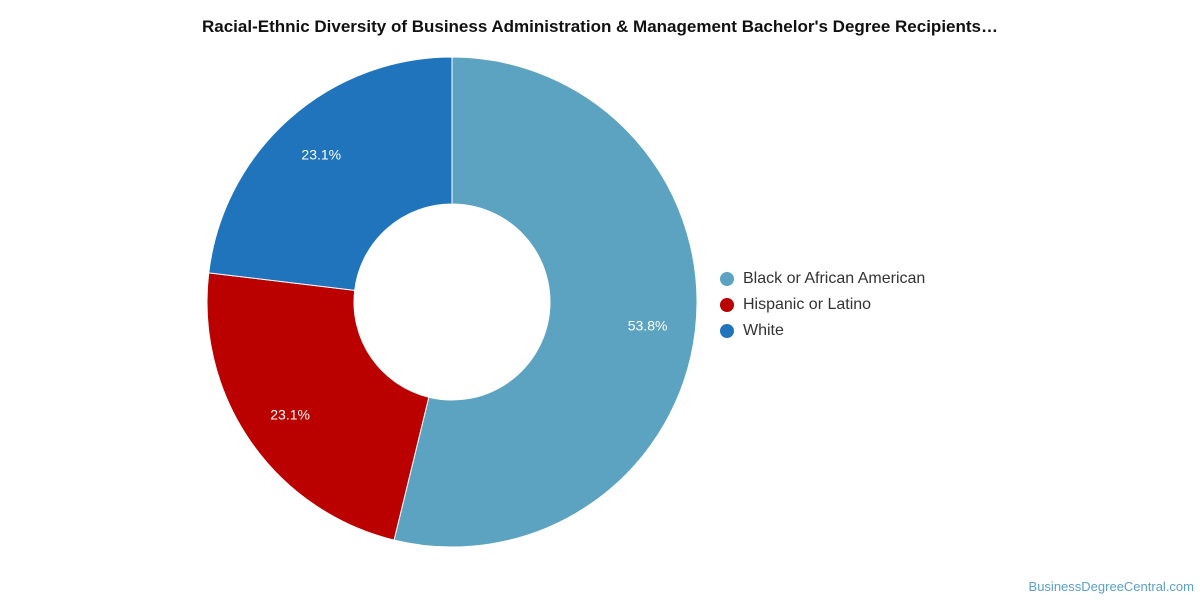 Image resolution: width=1200 pixels, height=600 pixels. Describe the element at coordinates (321, 155) in the screenshot. I see `data-label-white: 23.1%` at that location.